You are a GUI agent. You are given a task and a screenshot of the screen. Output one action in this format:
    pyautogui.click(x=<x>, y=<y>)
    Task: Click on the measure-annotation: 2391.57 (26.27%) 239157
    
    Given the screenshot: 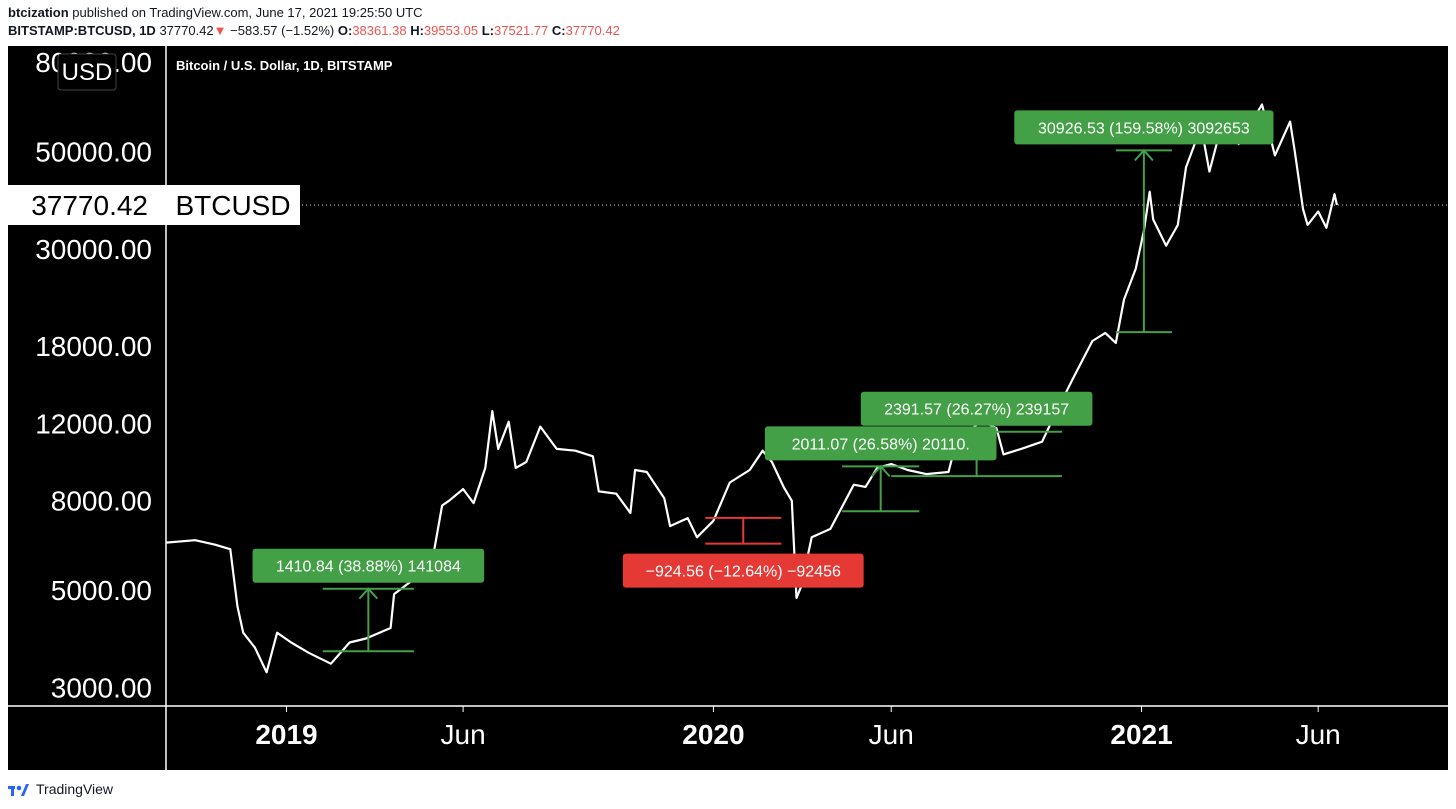 What is the action you would take?
    pyautogui.click(x=976, y=434)
    